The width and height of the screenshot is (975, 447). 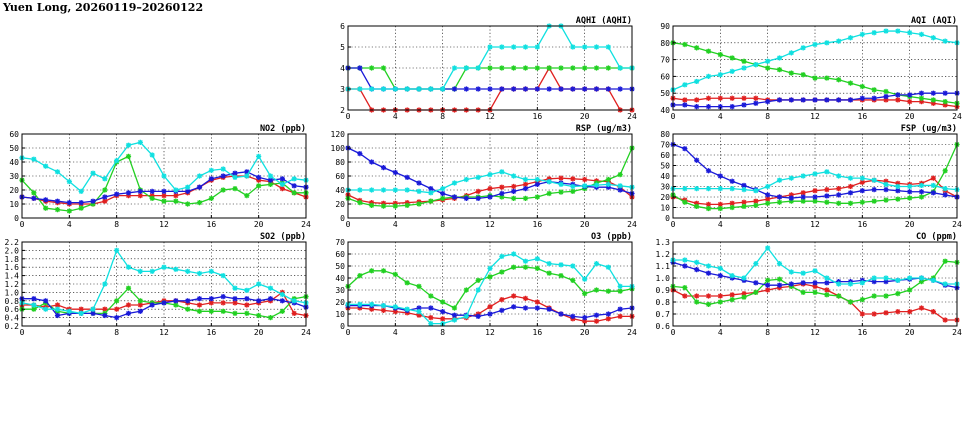 I want to click on x-tick-label: 12, so click(x=164, y=224).